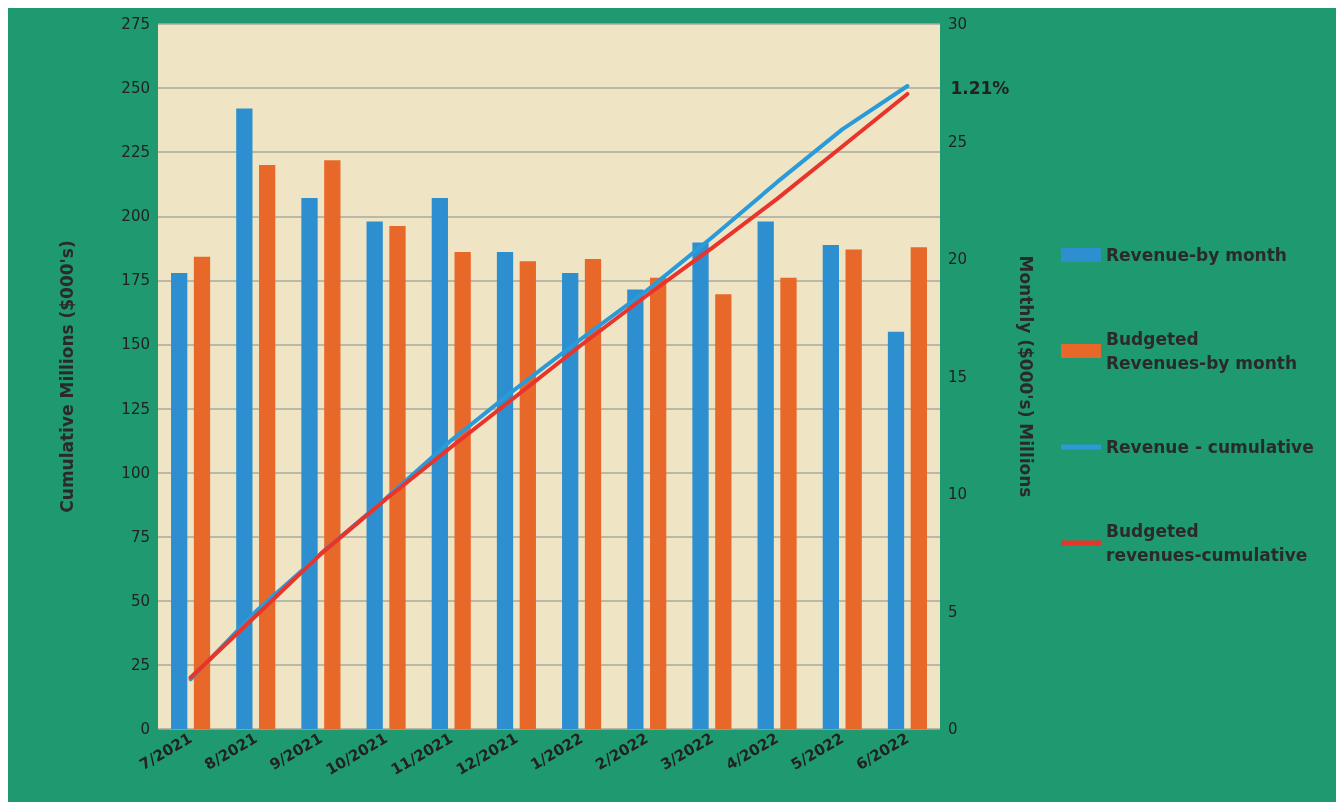  What do you see at coordinates (140, 600) in the screenshot?
I see `y-tick-label: 50` at bounding box center [140, 600].